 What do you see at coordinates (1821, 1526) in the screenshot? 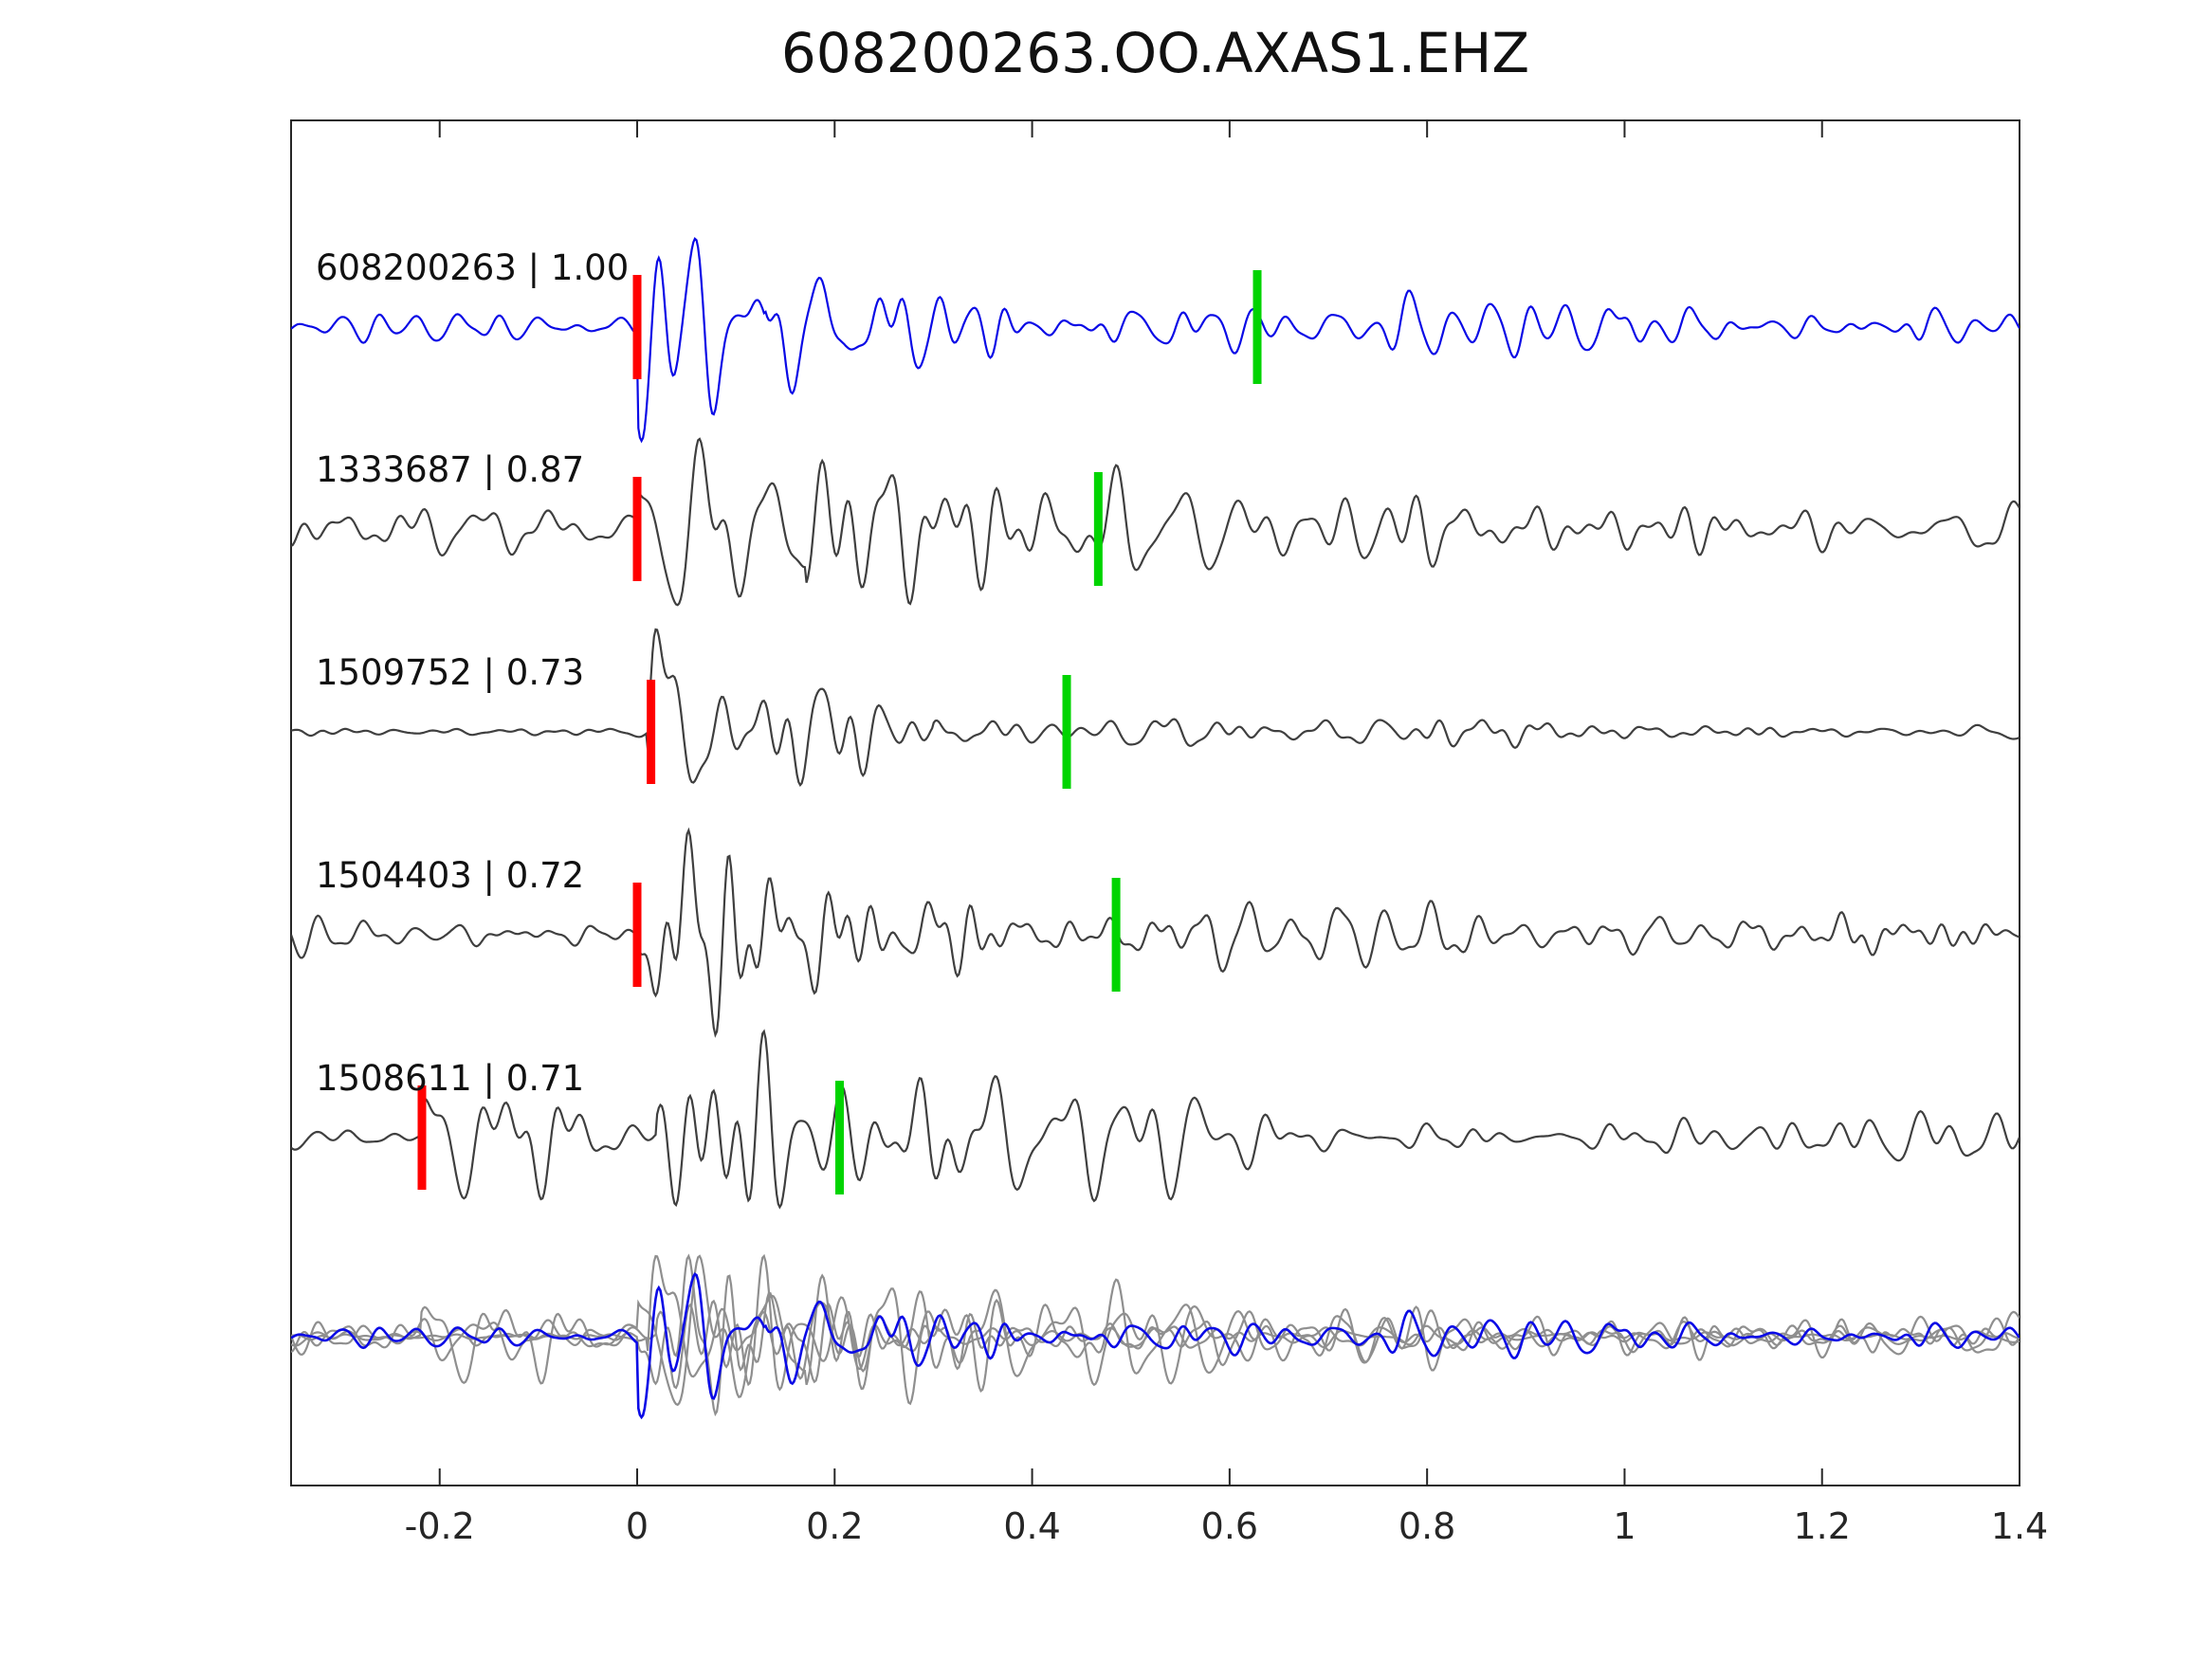
I see `x-tick-label: 1.2` at bounding box center [1821, 1526].